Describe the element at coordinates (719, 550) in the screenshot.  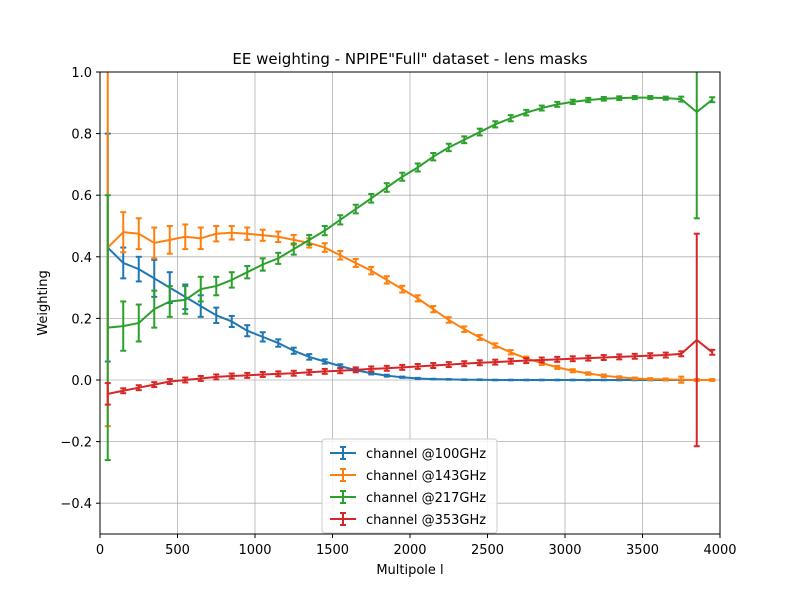
I see `x-tick-label: 4000` at that location.